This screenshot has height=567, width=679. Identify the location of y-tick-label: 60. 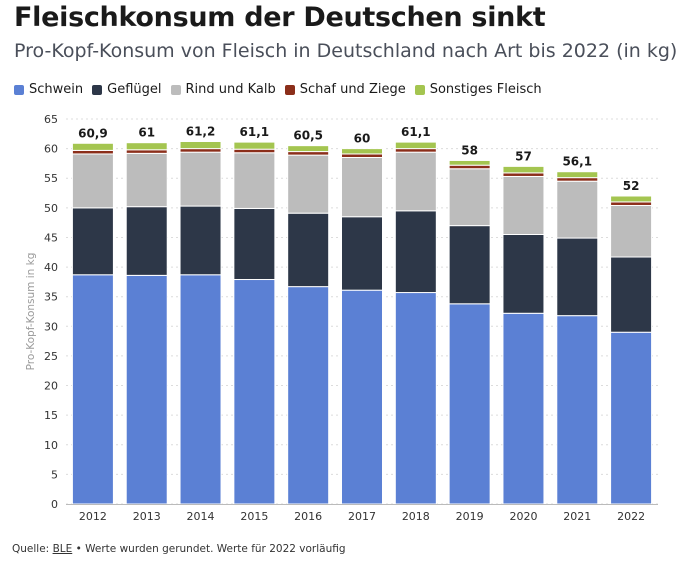
(51, 149).